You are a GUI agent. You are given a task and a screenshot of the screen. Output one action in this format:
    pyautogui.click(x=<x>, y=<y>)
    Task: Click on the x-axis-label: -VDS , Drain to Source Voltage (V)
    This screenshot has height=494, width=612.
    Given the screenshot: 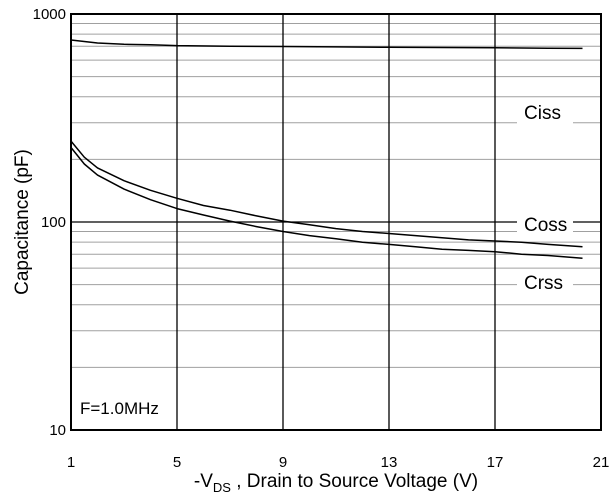 What is the action you would take?
    pyautogui.click(x=336, y=482)
    